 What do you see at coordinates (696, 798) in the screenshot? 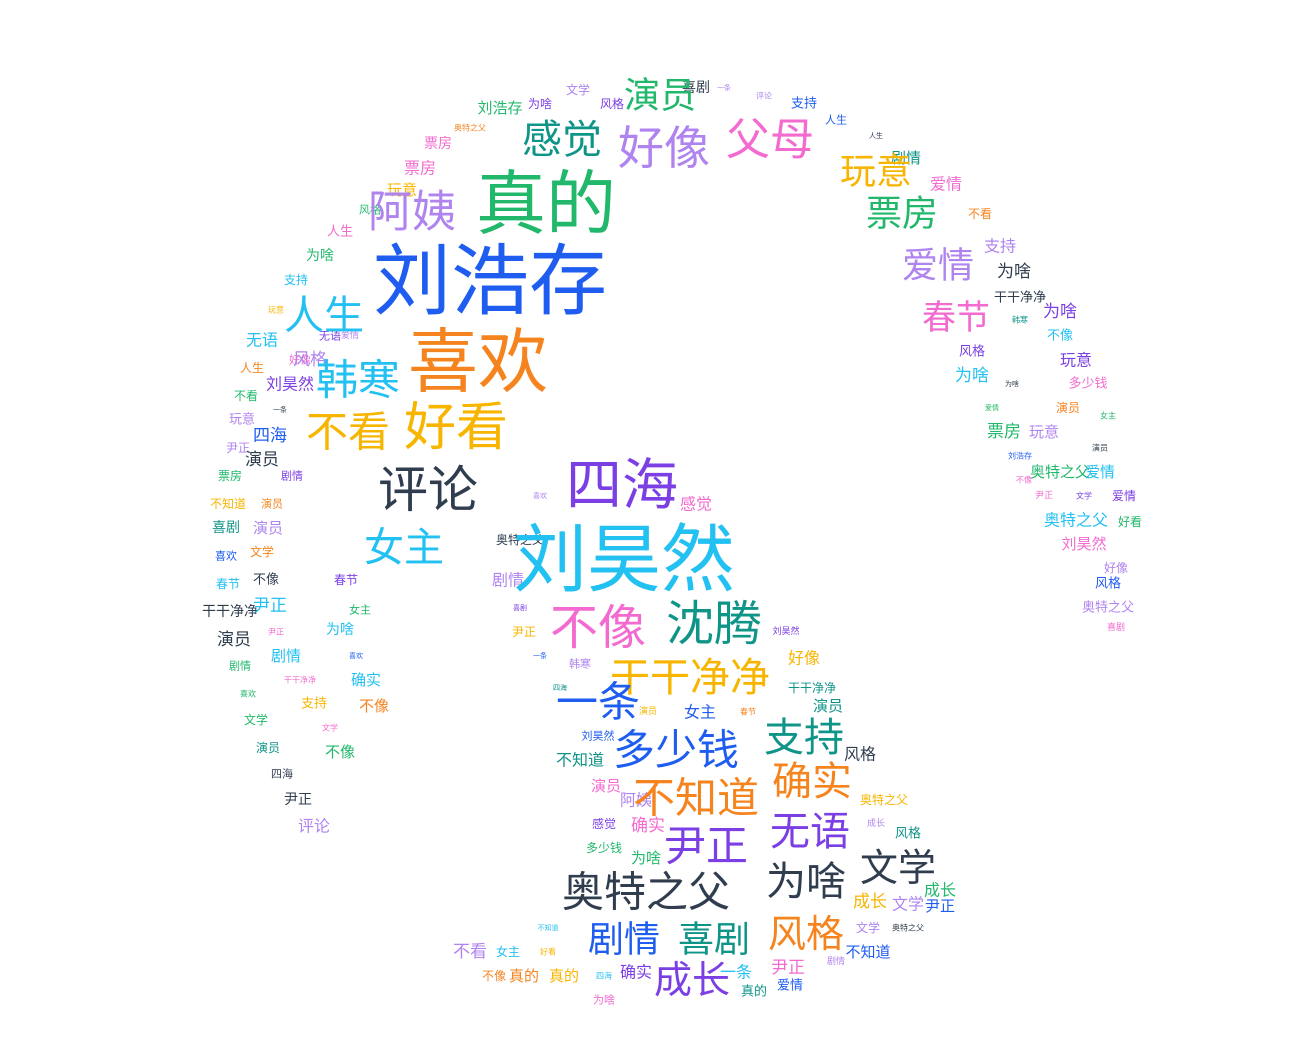
I see `cloud-word: 不知道` at bounding box center [696, 798].